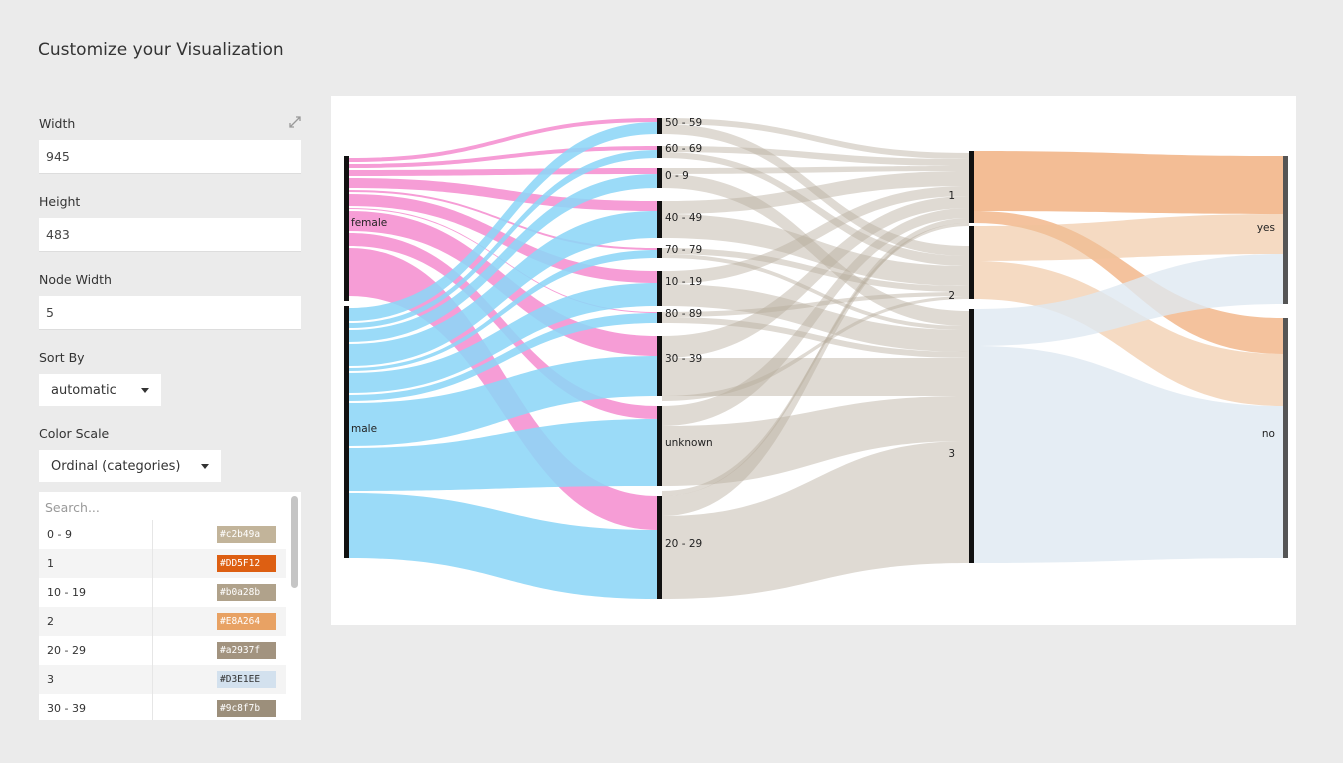 The height and width of the screenshot is (763, 1343). Describe the element at coordinates (295, 122) in the screenshot. I see `expand-arrows-icon` at that location.